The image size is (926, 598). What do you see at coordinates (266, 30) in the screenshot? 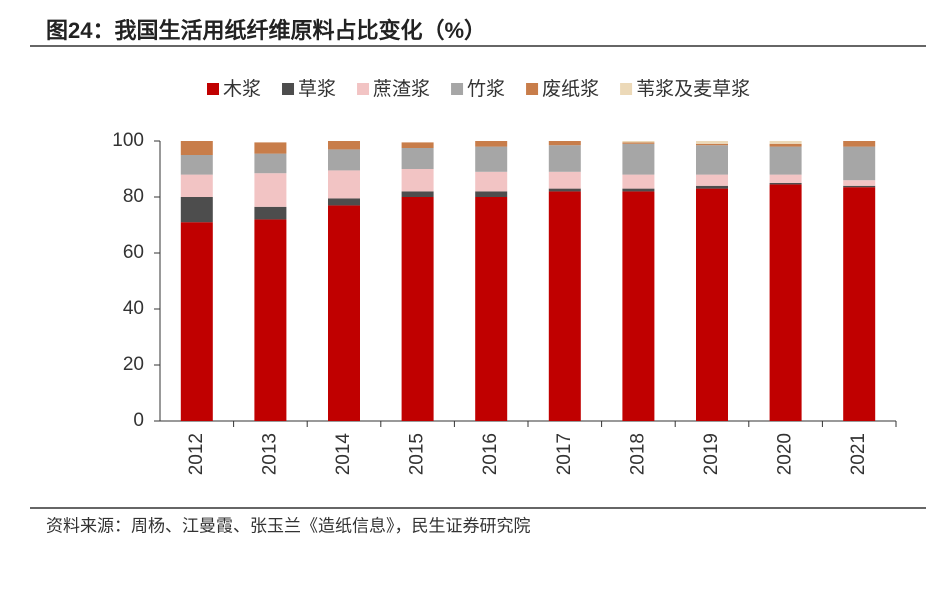
I see `chart-title: 图24：我国生活用纸纤维原料占比变化（%）` at bounding box center [266, 30].